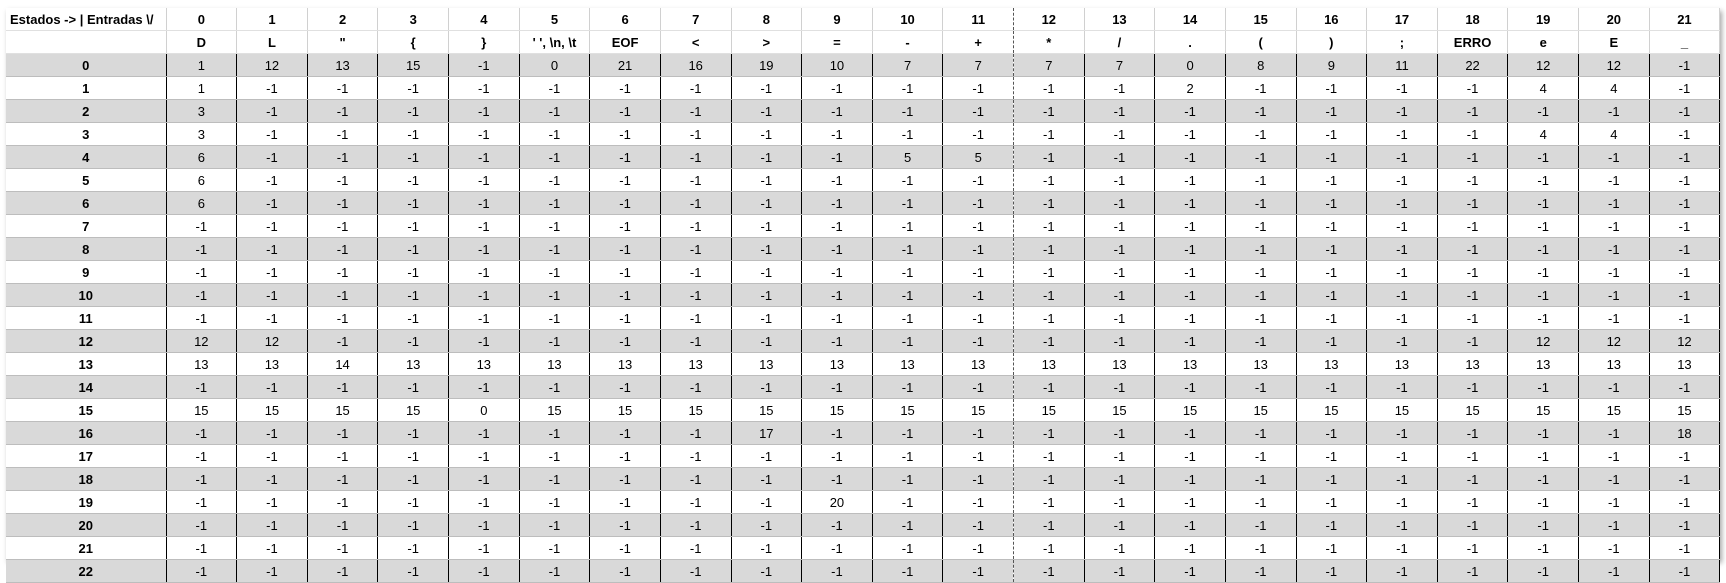  I want to click on transition-cell: 14, so click(343, 364).